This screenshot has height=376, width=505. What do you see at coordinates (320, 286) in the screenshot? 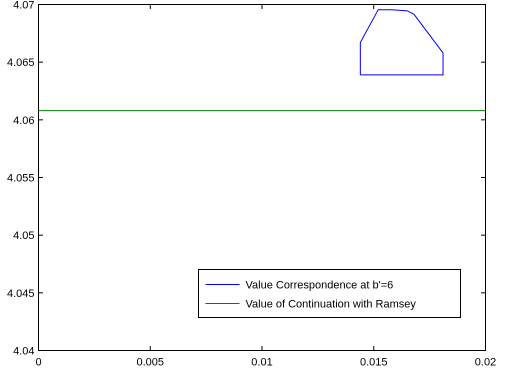
I see `legend-label: Value Correspondence at b'=6` at bounding box center [320, 286].